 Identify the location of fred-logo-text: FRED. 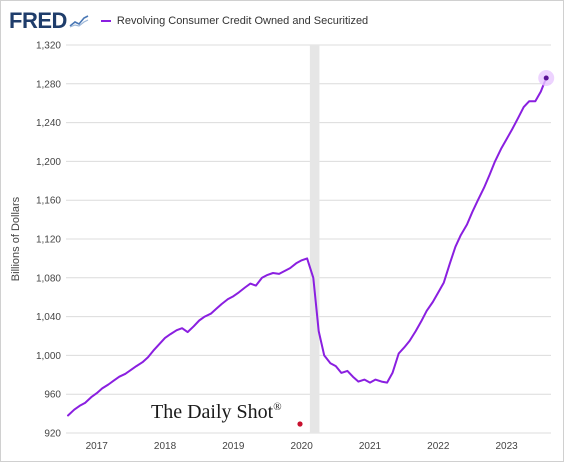
(38, 20).